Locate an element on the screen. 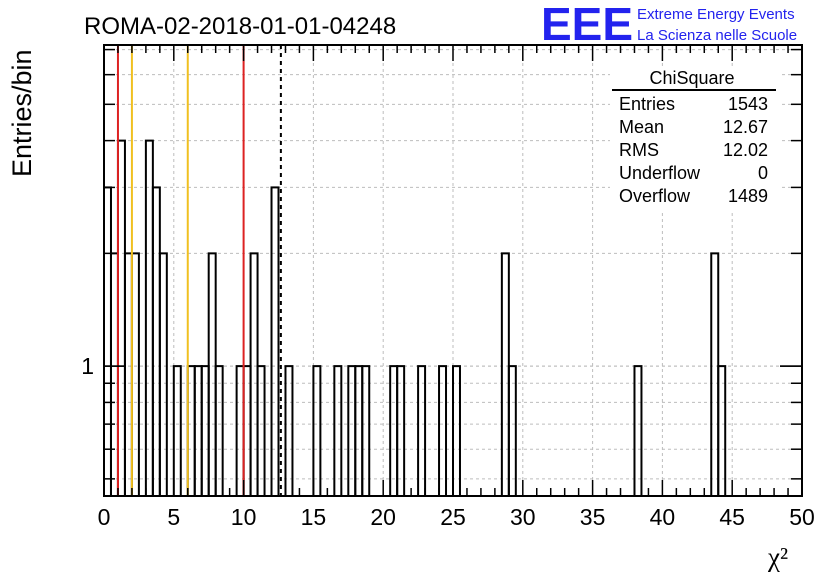  logo-line-1: Extreme Energy Events is located at coordinates (716, 14).